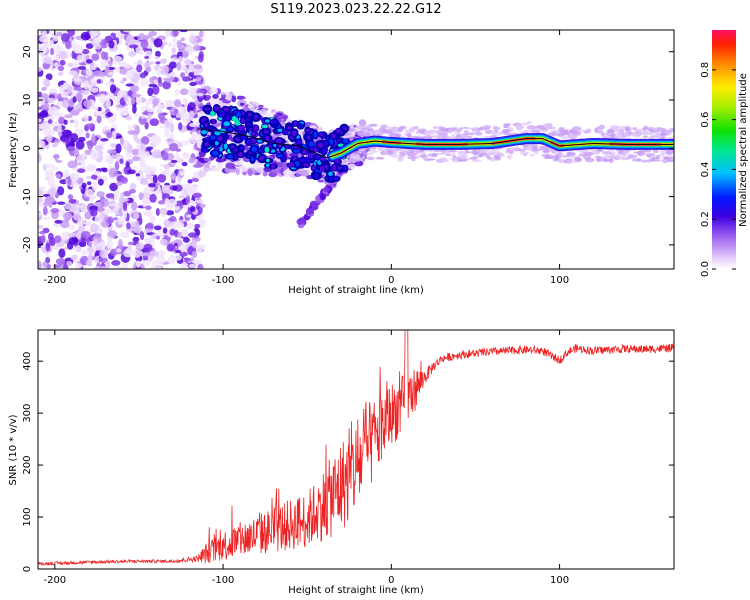 This screenshot has width=750, height=600. I want to click on snr-x-axis-label: Height of straight line (km), so click(356, 590).